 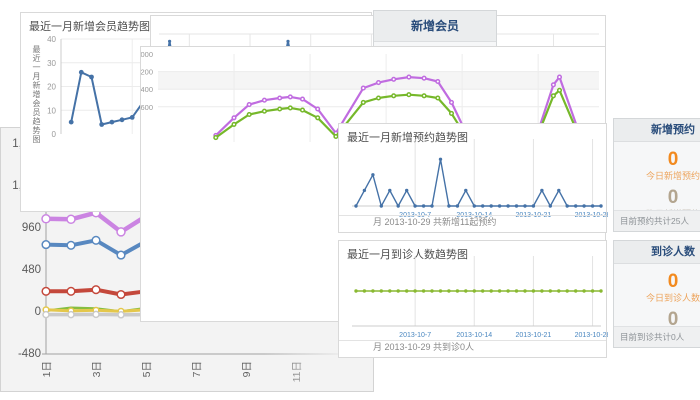 I want to click on visits-today-value: 0, so click(x=673, y=281).